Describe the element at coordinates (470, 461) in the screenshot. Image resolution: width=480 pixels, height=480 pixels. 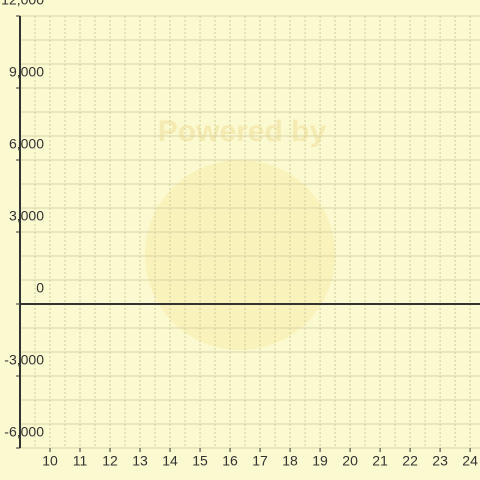
I see `x-tick-label: 24` at that location.